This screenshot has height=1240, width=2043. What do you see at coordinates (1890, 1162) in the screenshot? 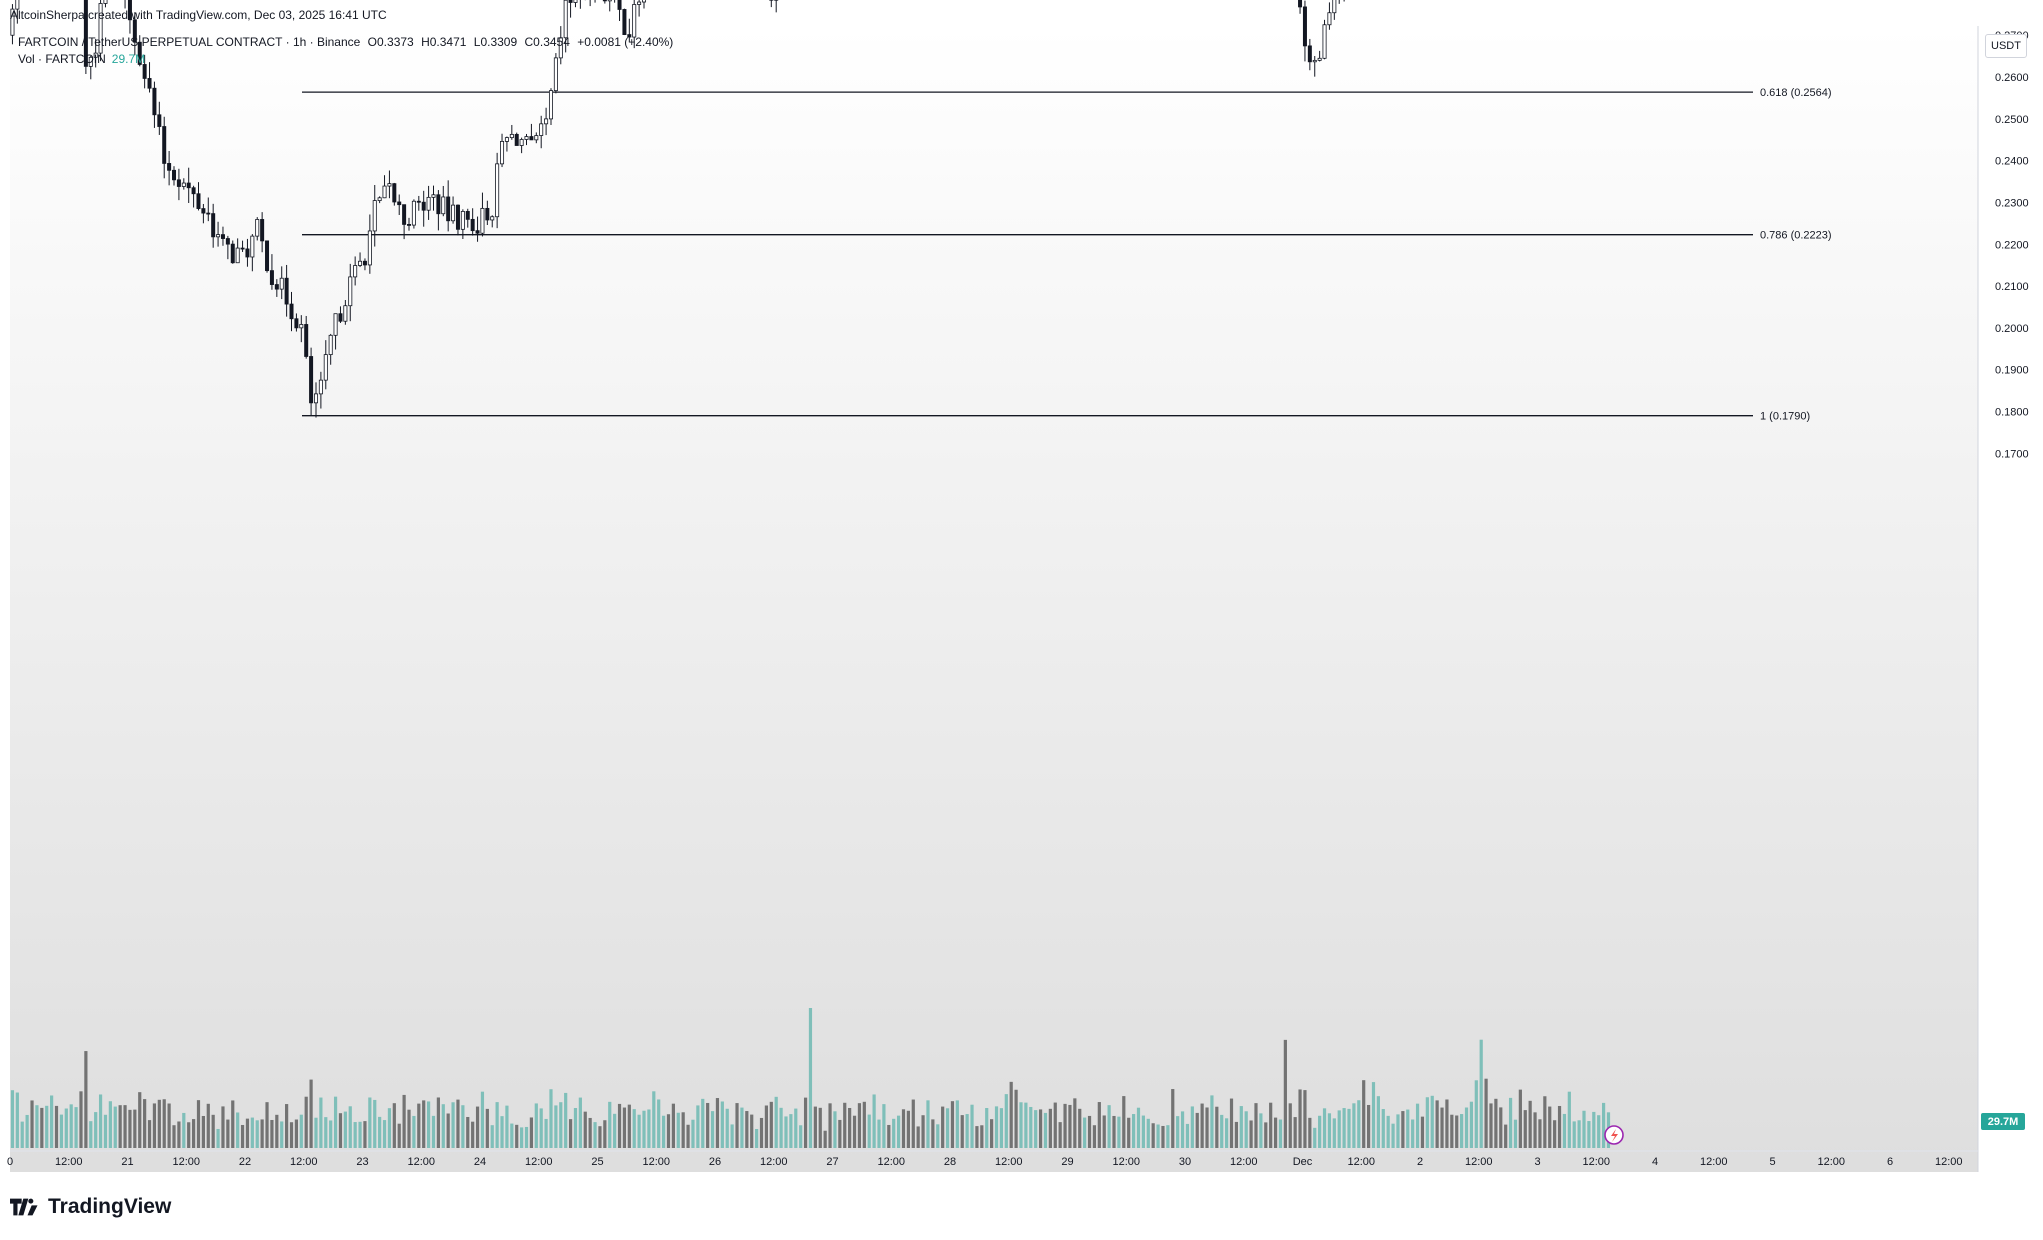
I see `time-tick-label: 6` at bounding box center [1890, 1162].